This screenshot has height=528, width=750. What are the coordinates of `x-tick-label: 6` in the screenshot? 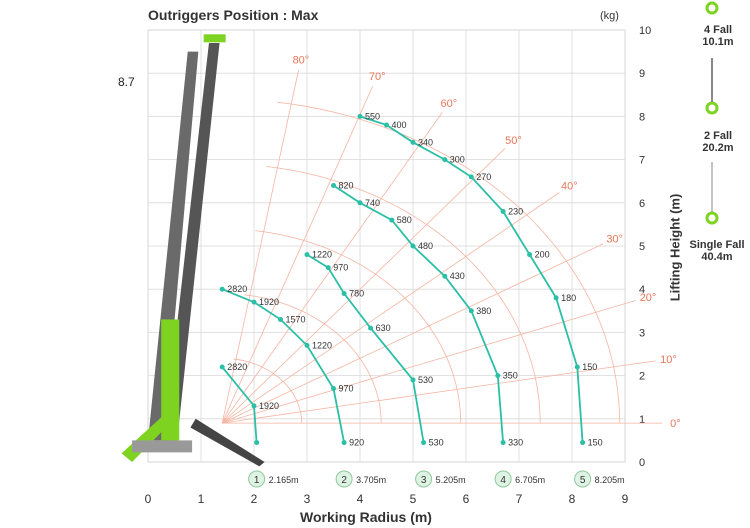 It's located at (466, 499).